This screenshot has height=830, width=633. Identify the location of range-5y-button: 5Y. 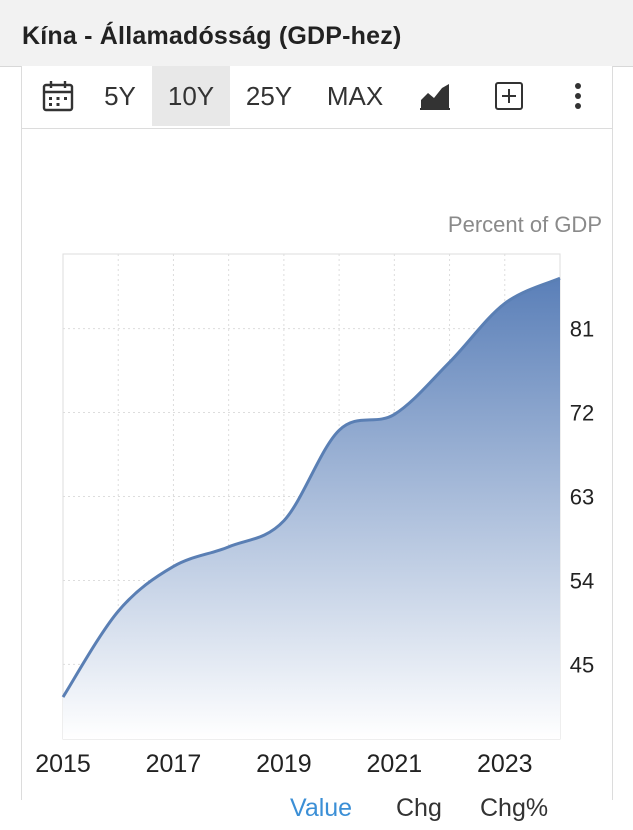
(120, 96).